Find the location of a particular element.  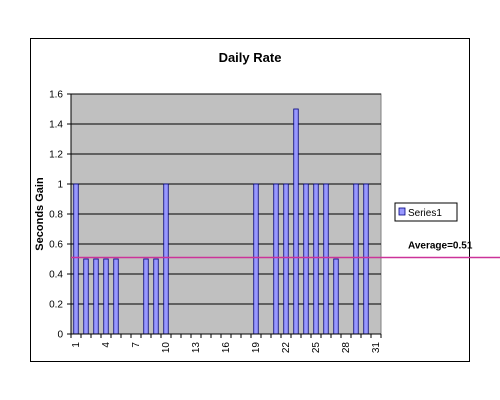

y-axis-label: Seconds Gain is located at coordinates (40, 214).